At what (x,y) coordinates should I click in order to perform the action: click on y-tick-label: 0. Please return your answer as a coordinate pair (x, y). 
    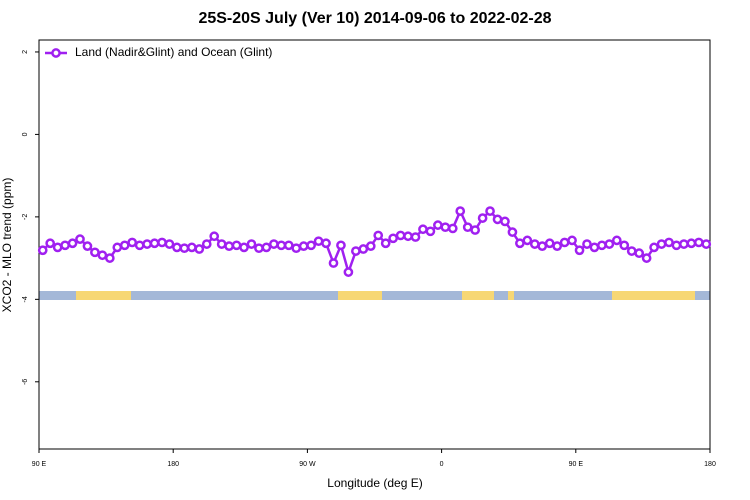
    Looking at the image, I should click on (25, 134).